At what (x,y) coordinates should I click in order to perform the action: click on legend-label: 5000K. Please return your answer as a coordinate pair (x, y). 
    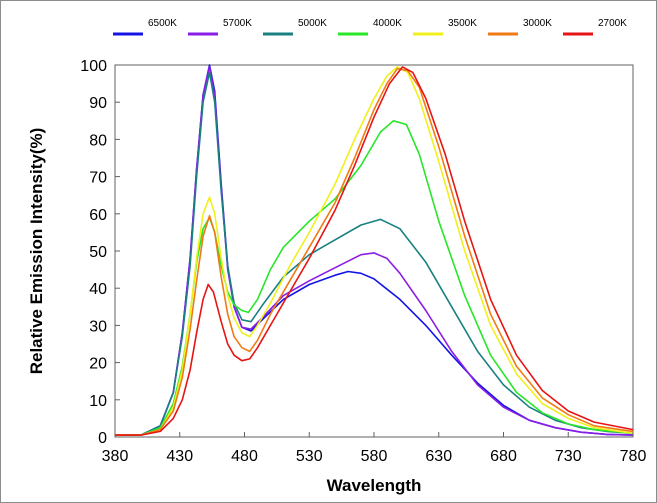
    Looking at the image, I should click on (312, 23).